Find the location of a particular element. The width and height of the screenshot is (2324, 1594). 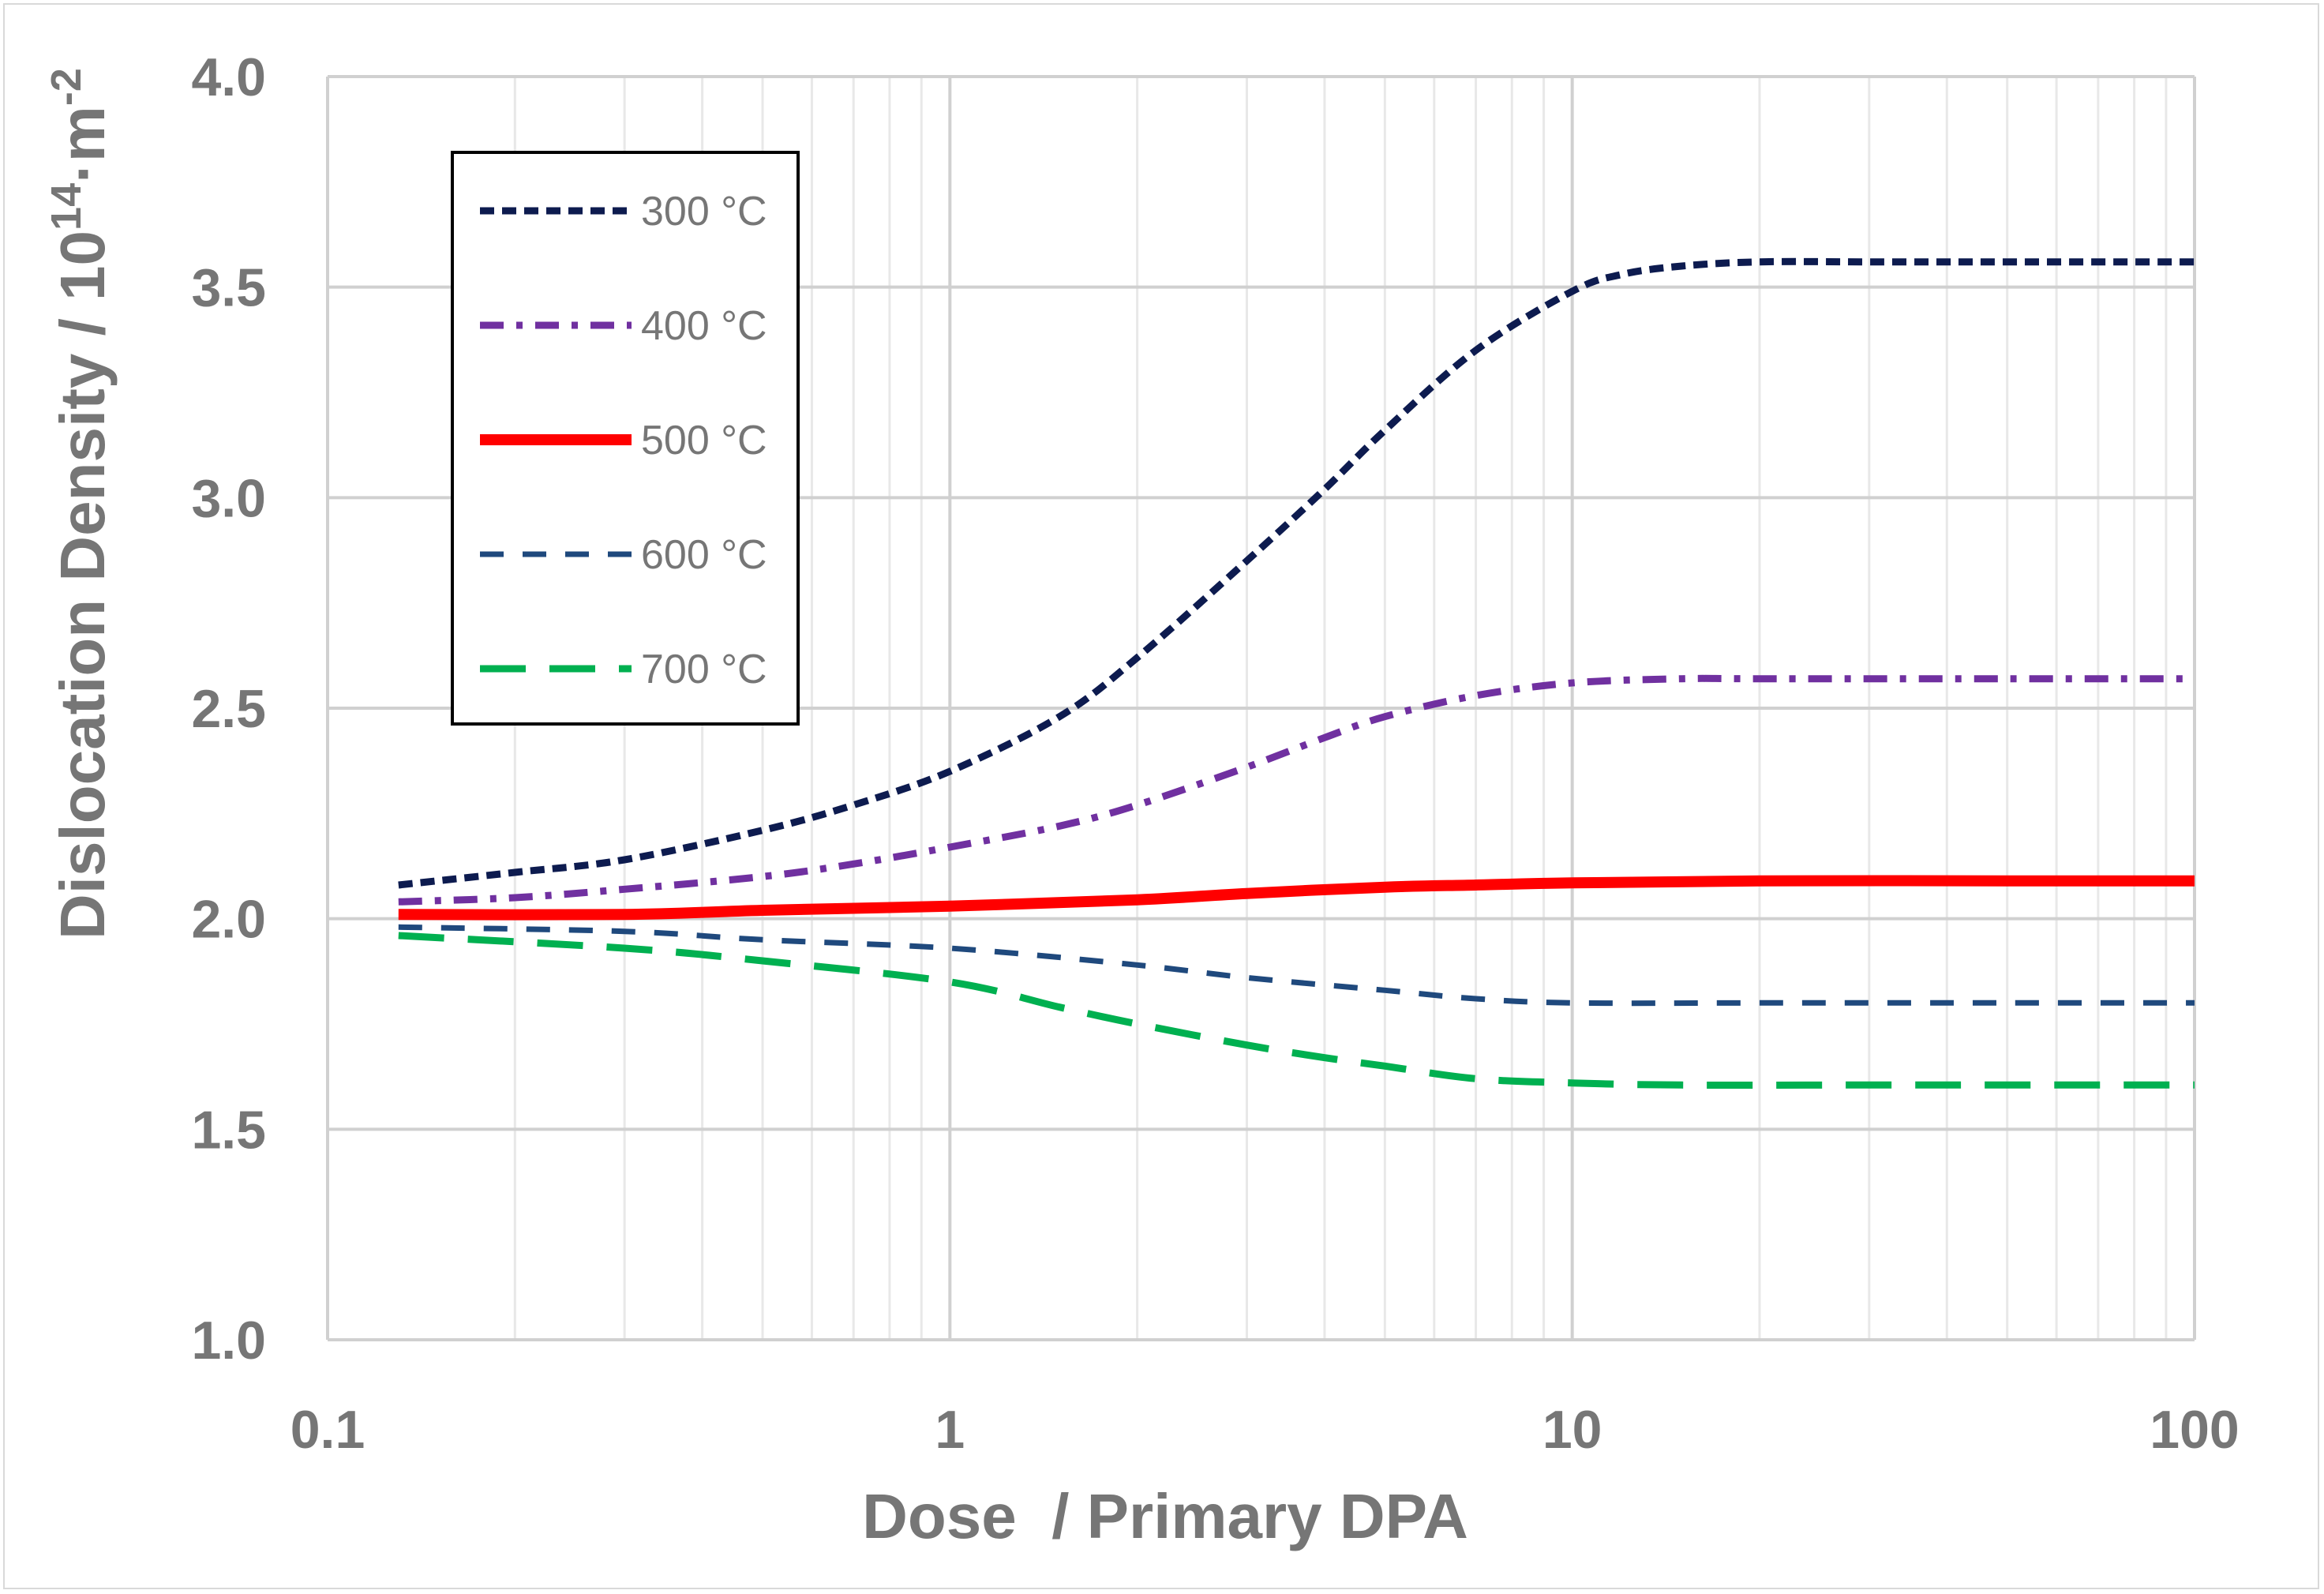

legend-label: 300 °C is located at coordinates (704, 211).